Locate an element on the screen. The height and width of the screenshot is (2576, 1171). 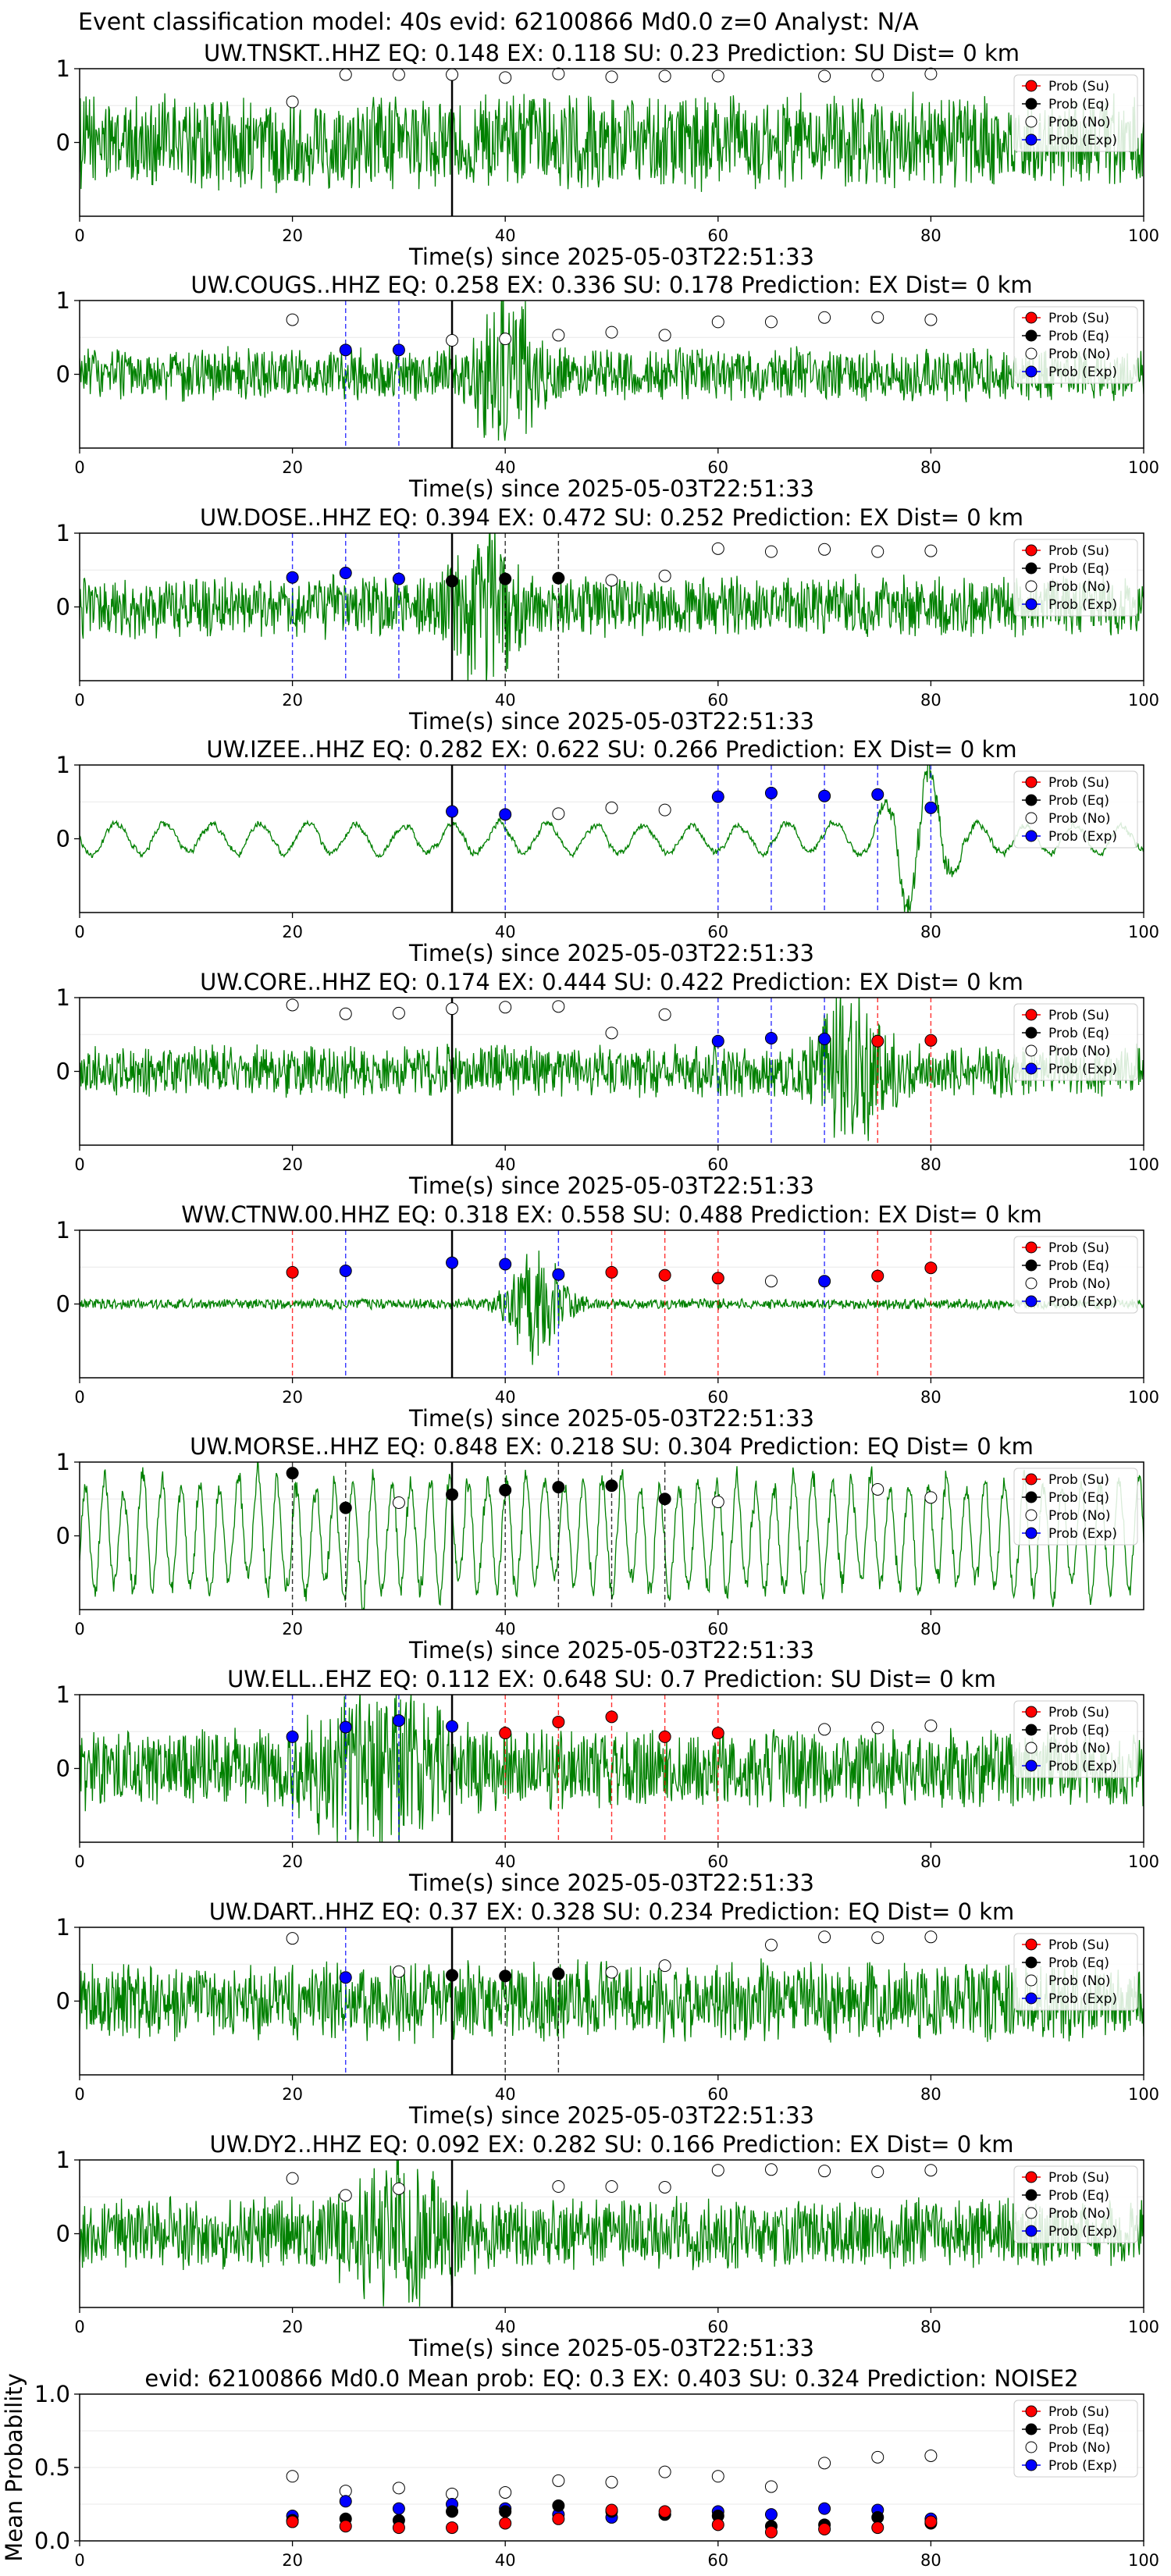
mean-prob-marker-no is located at coordinates (717, 2476).